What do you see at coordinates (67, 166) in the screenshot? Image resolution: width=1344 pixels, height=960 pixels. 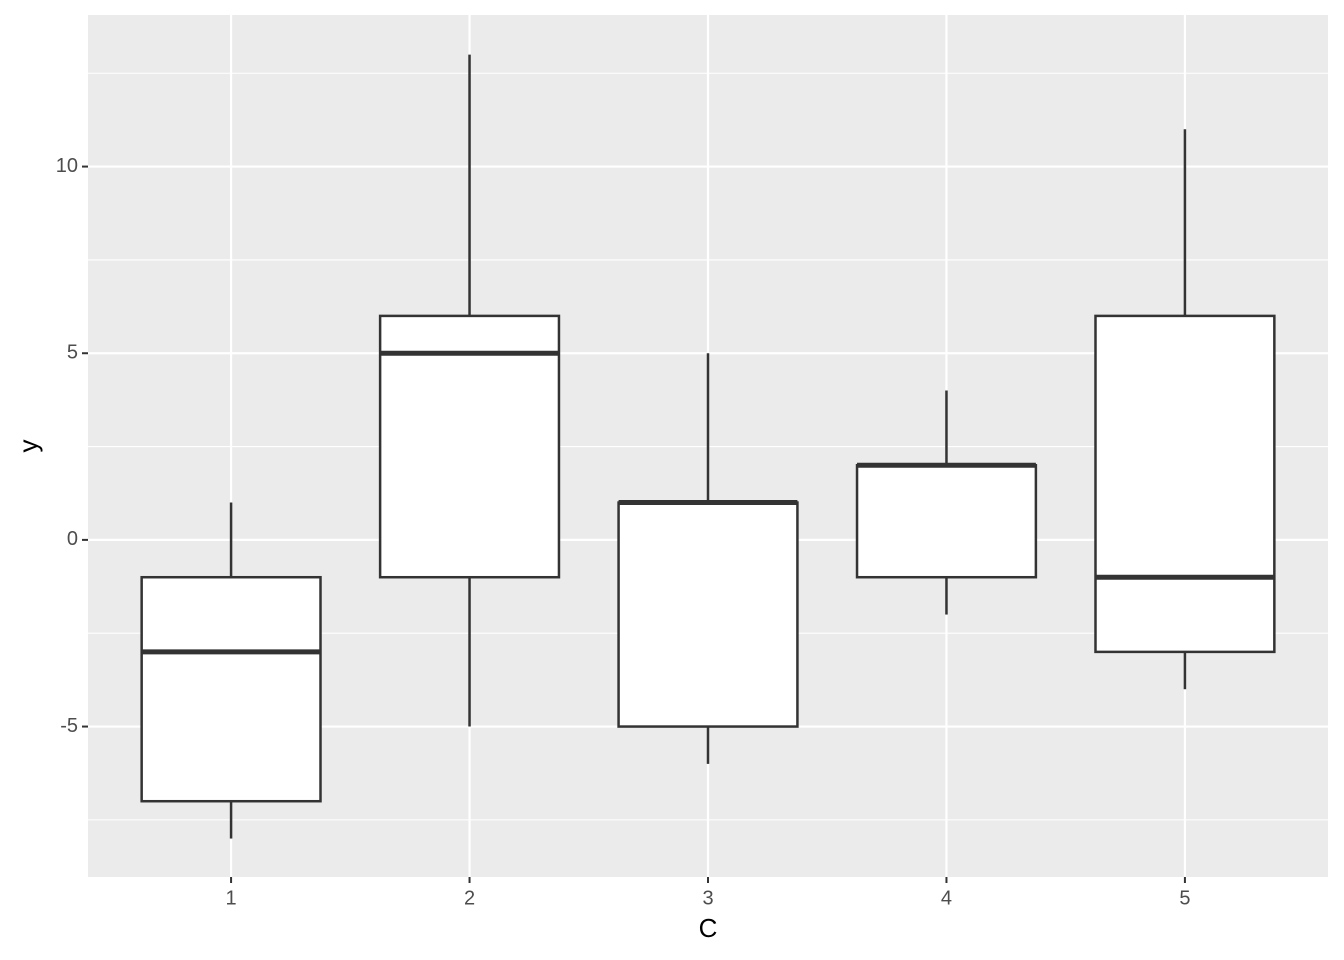 I see `y-tick-label: 10` at bounding box center [67, 166].